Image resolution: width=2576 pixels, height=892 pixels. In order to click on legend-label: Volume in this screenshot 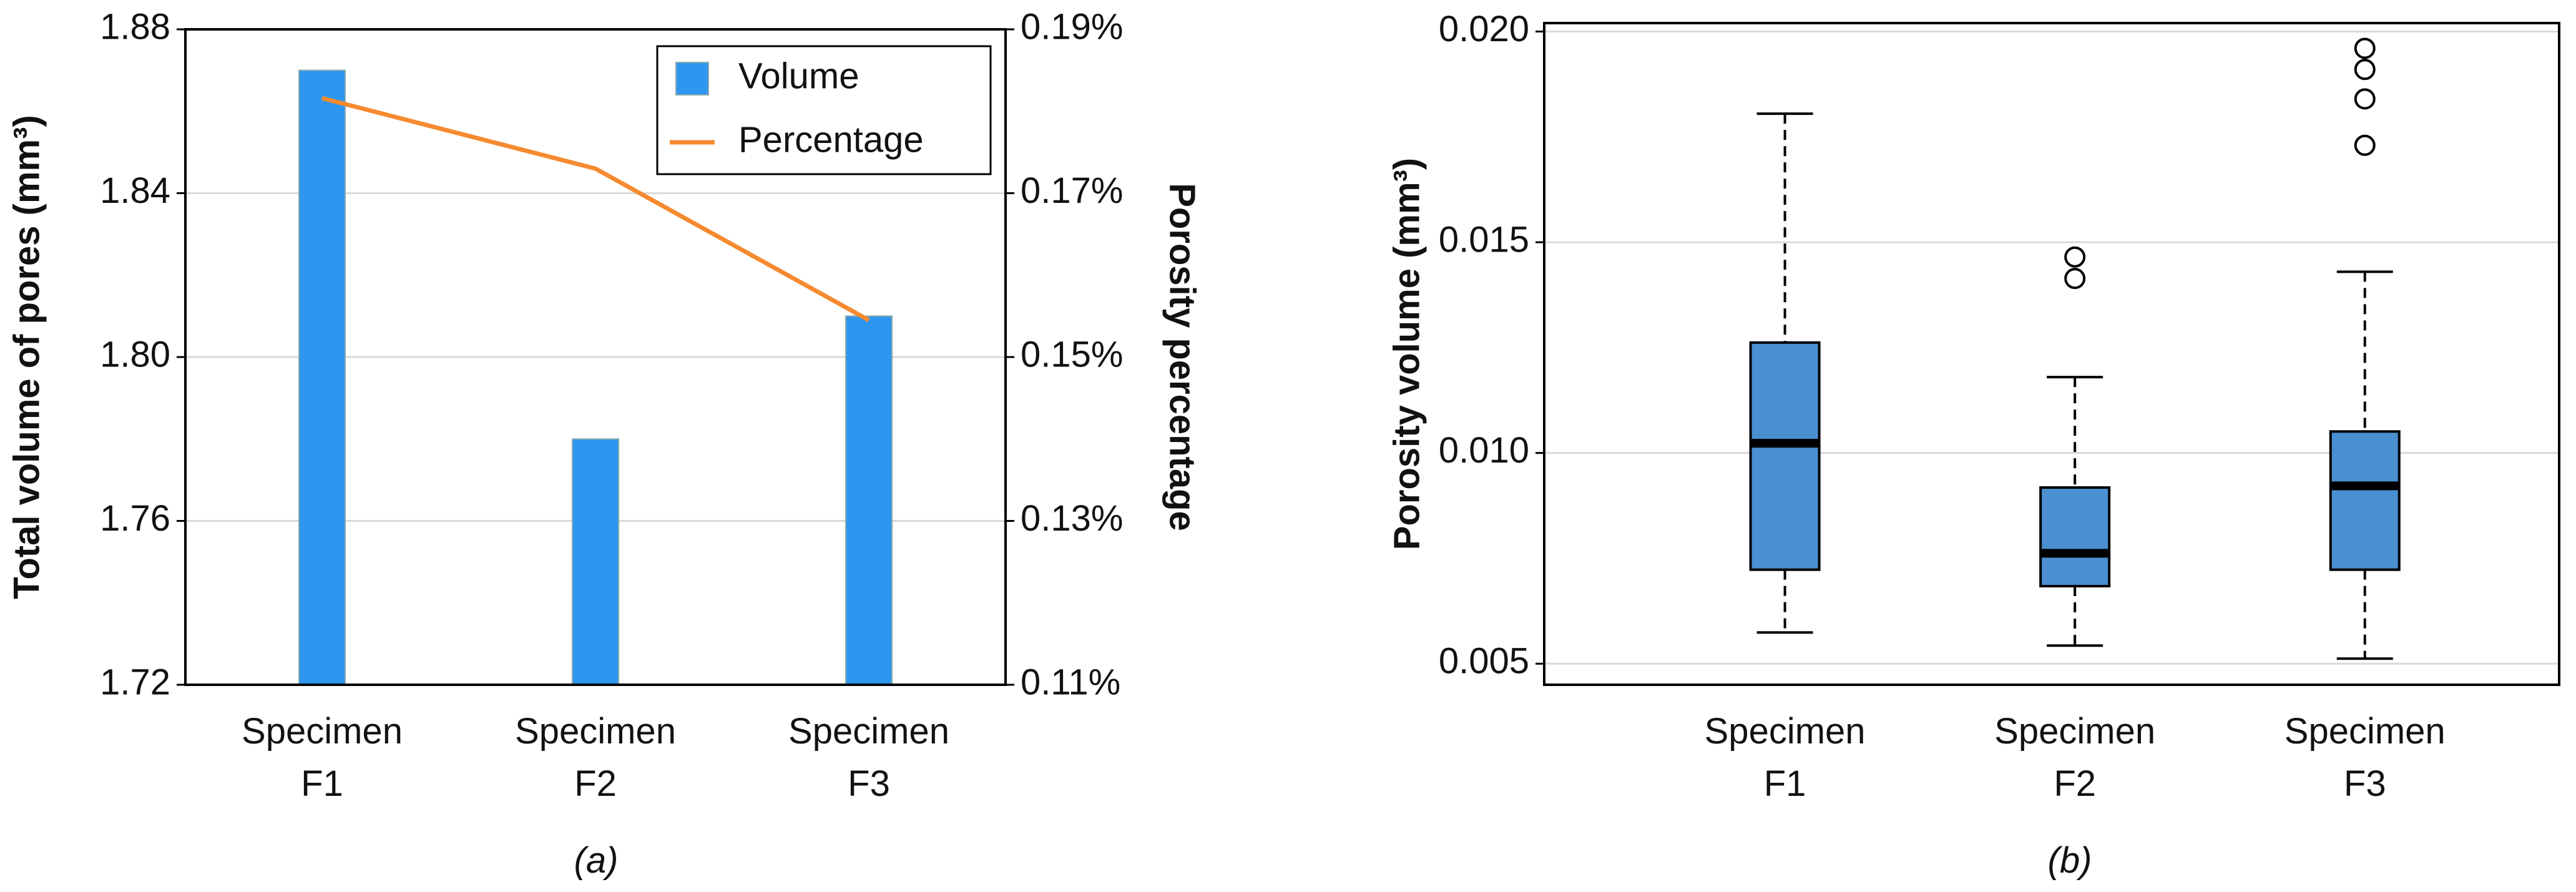, I will do `click(798, 76)`.